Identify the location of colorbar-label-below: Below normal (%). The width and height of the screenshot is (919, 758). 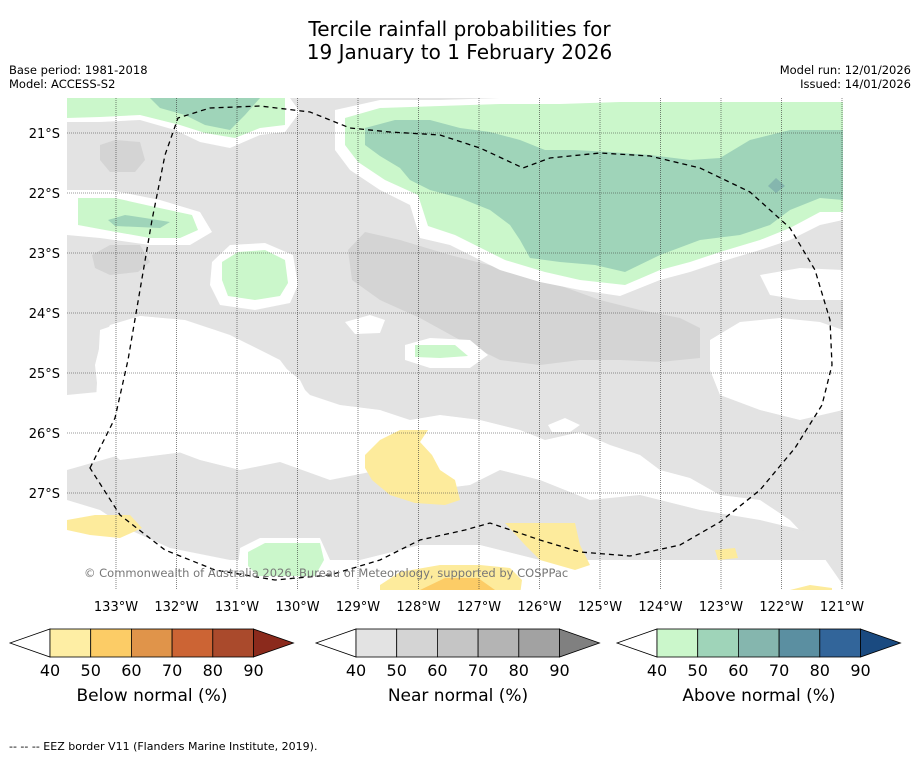
(152, 696).